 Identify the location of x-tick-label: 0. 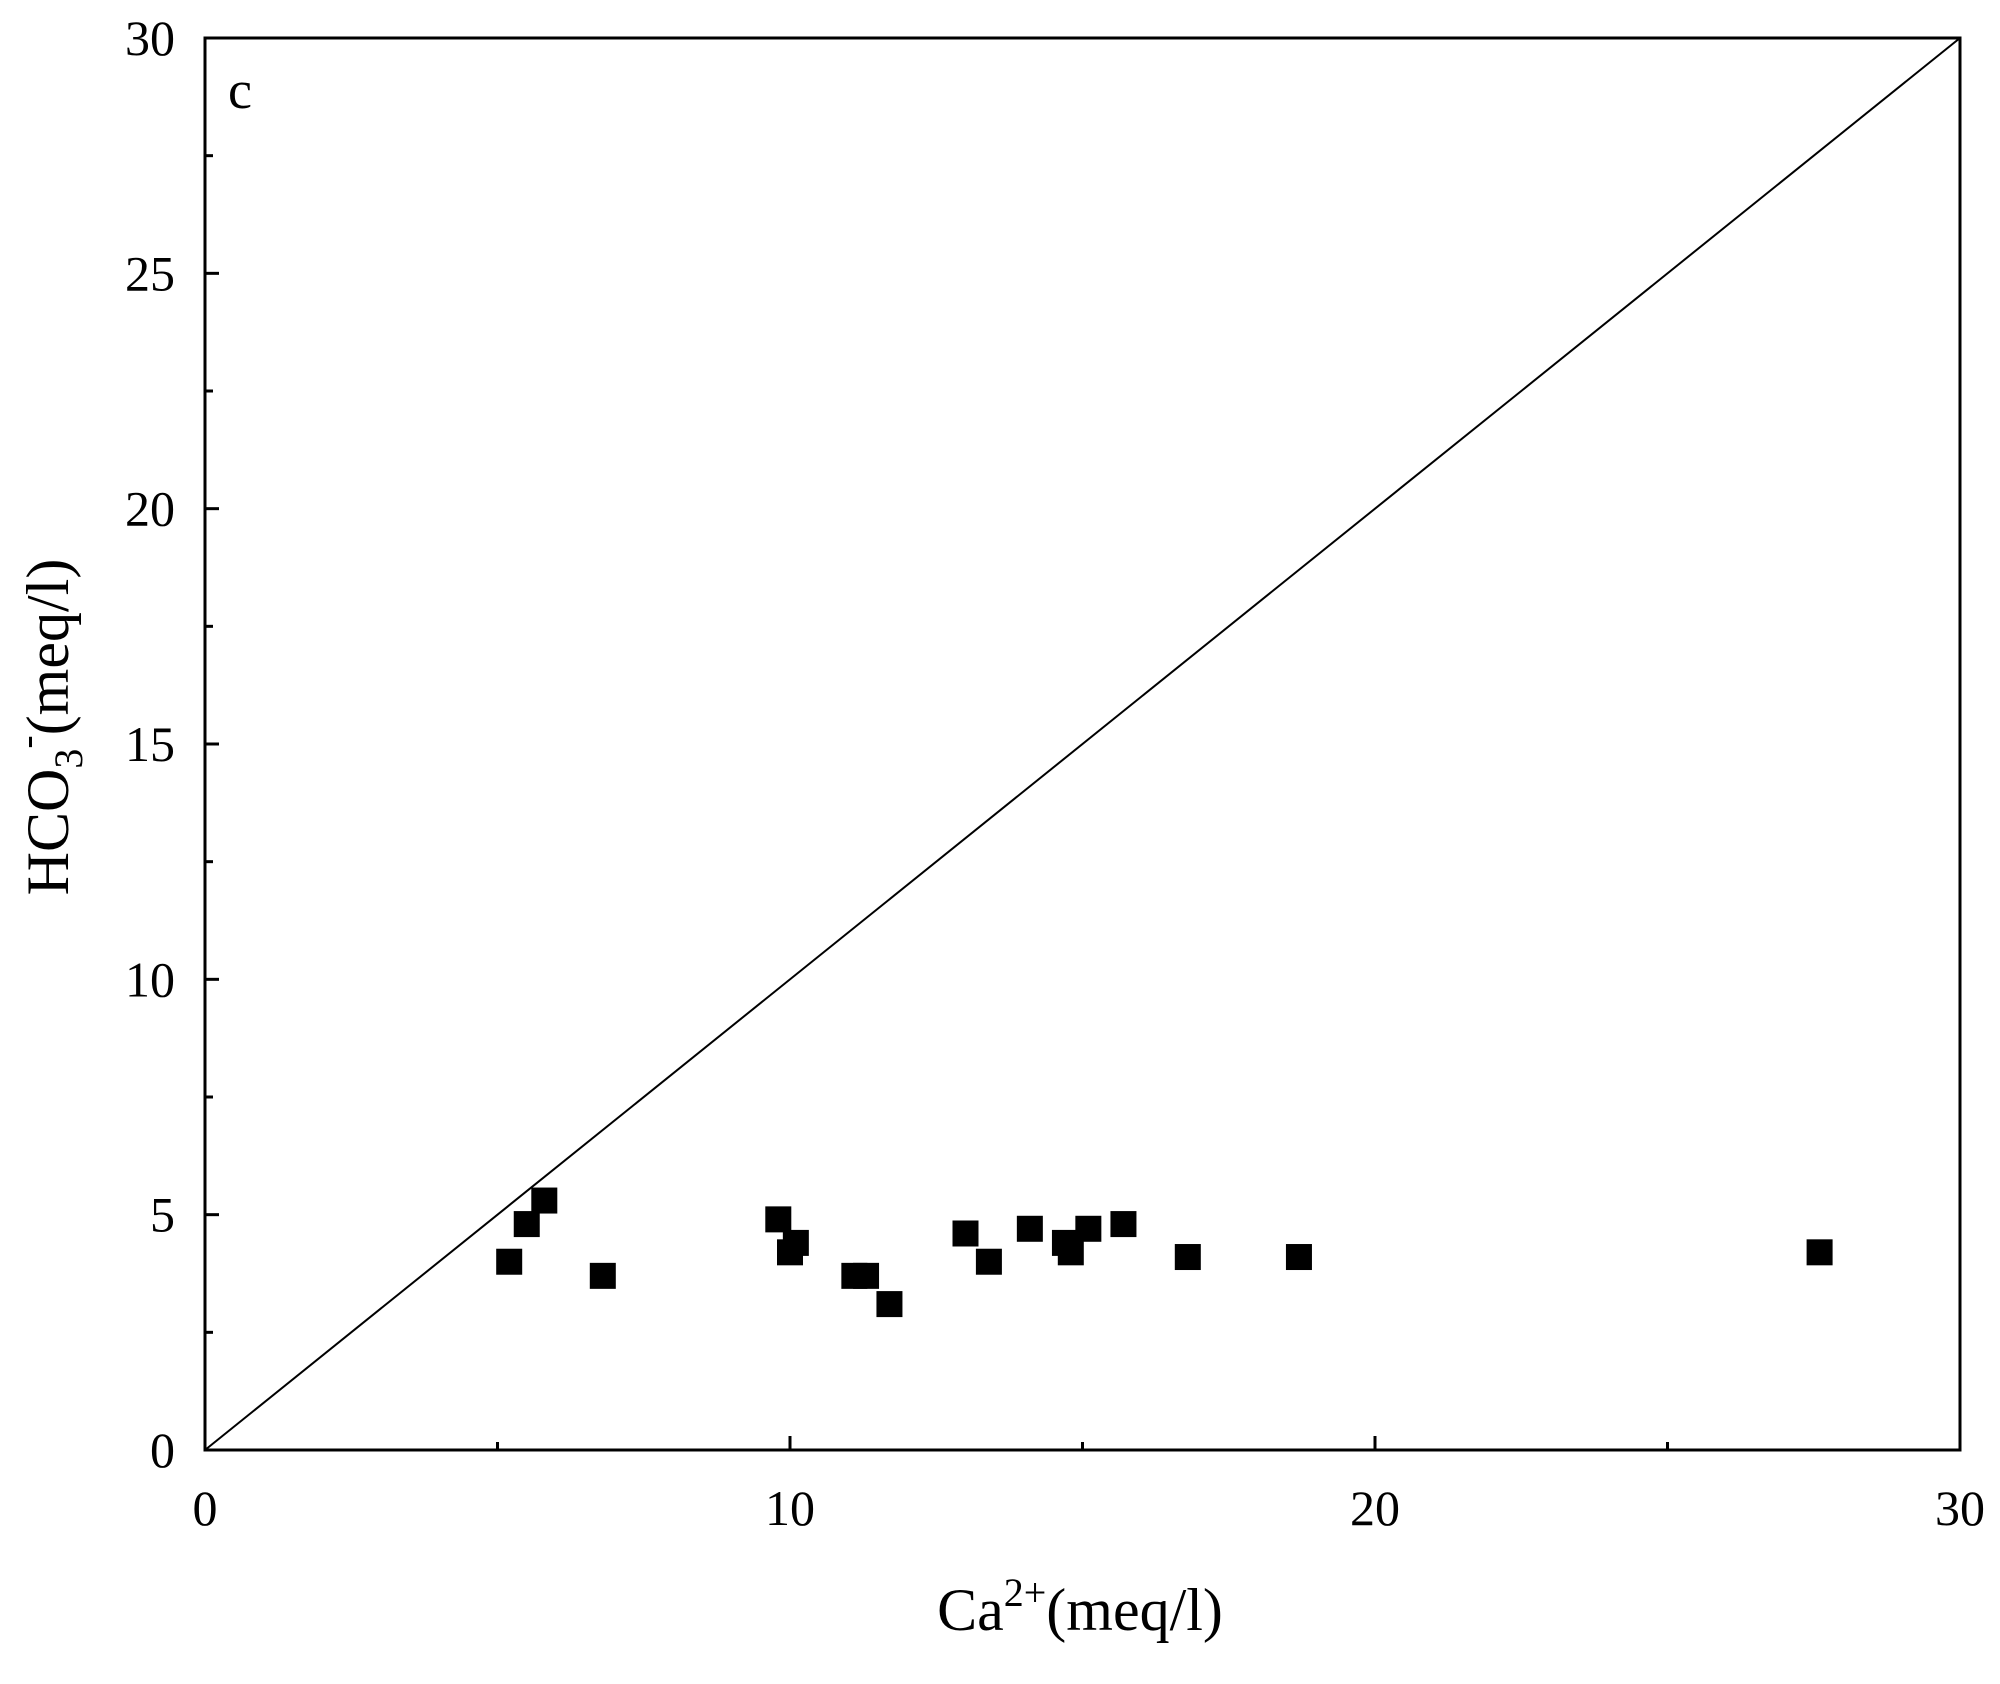
(205, 1508).